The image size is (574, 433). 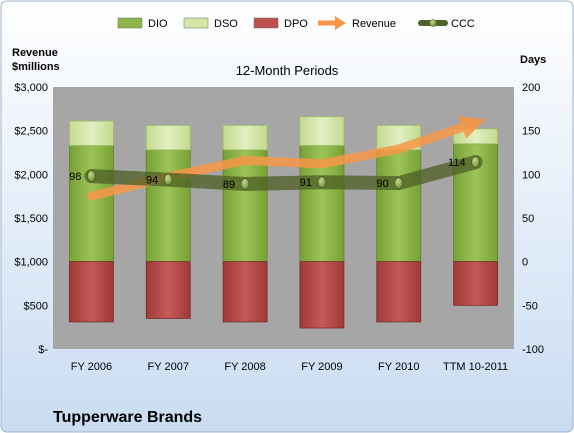 I want to click on legend-swatch-revenue-head, so click(x=340, y=23).